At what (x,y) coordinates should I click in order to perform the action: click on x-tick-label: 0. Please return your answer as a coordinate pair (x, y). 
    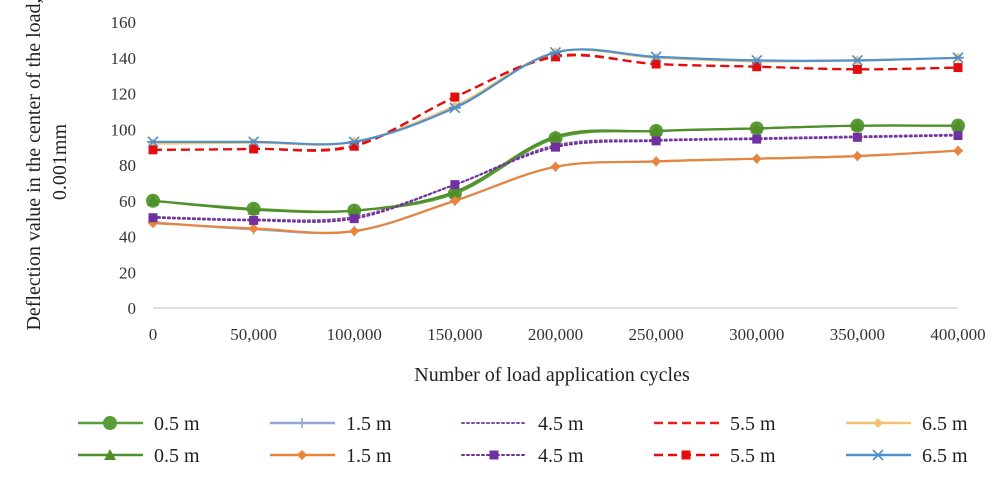
    Looking at the image, I should click on (153, 334).